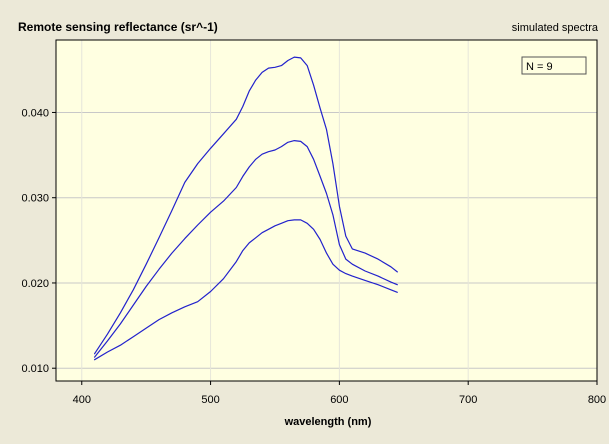  I want to click on legend-box, so click(554, 65).